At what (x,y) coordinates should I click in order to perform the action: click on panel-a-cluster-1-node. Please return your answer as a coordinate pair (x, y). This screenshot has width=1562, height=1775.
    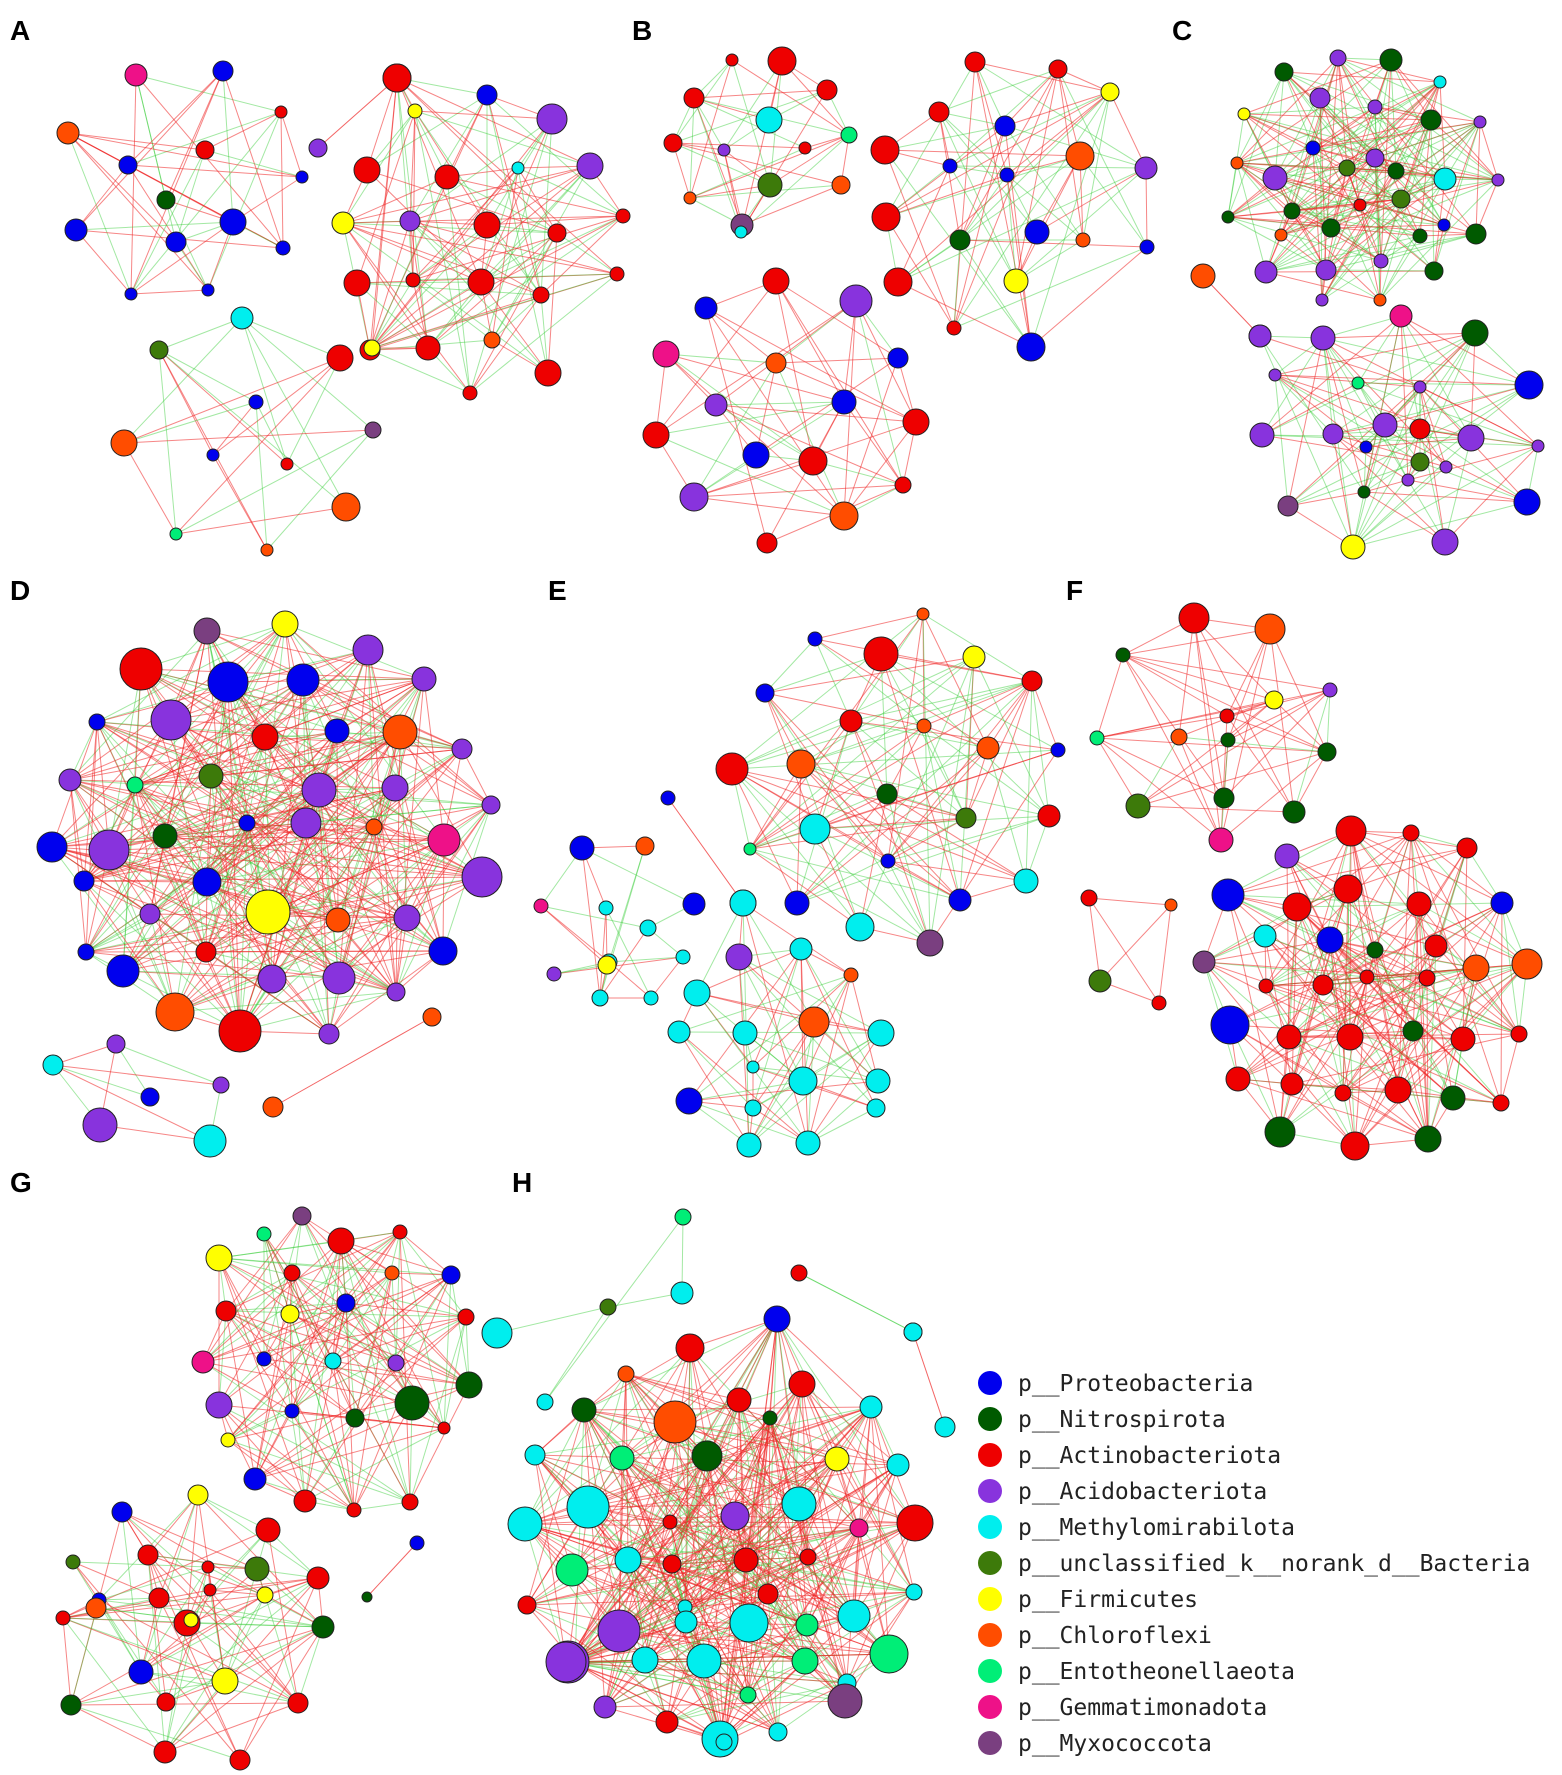
    Looking at the image, I should click on (136, 75).